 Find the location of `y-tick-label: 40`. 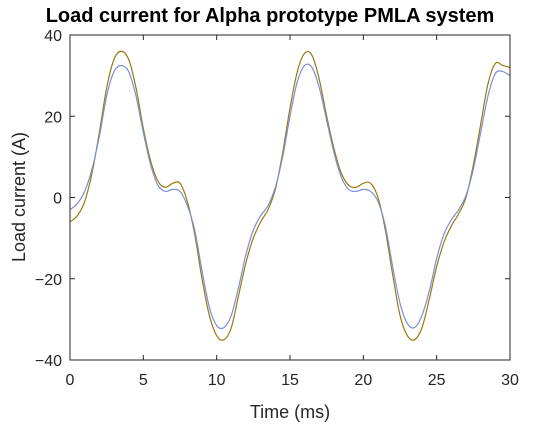

y-tick-label: 40 is located at coordinates (53, 36).